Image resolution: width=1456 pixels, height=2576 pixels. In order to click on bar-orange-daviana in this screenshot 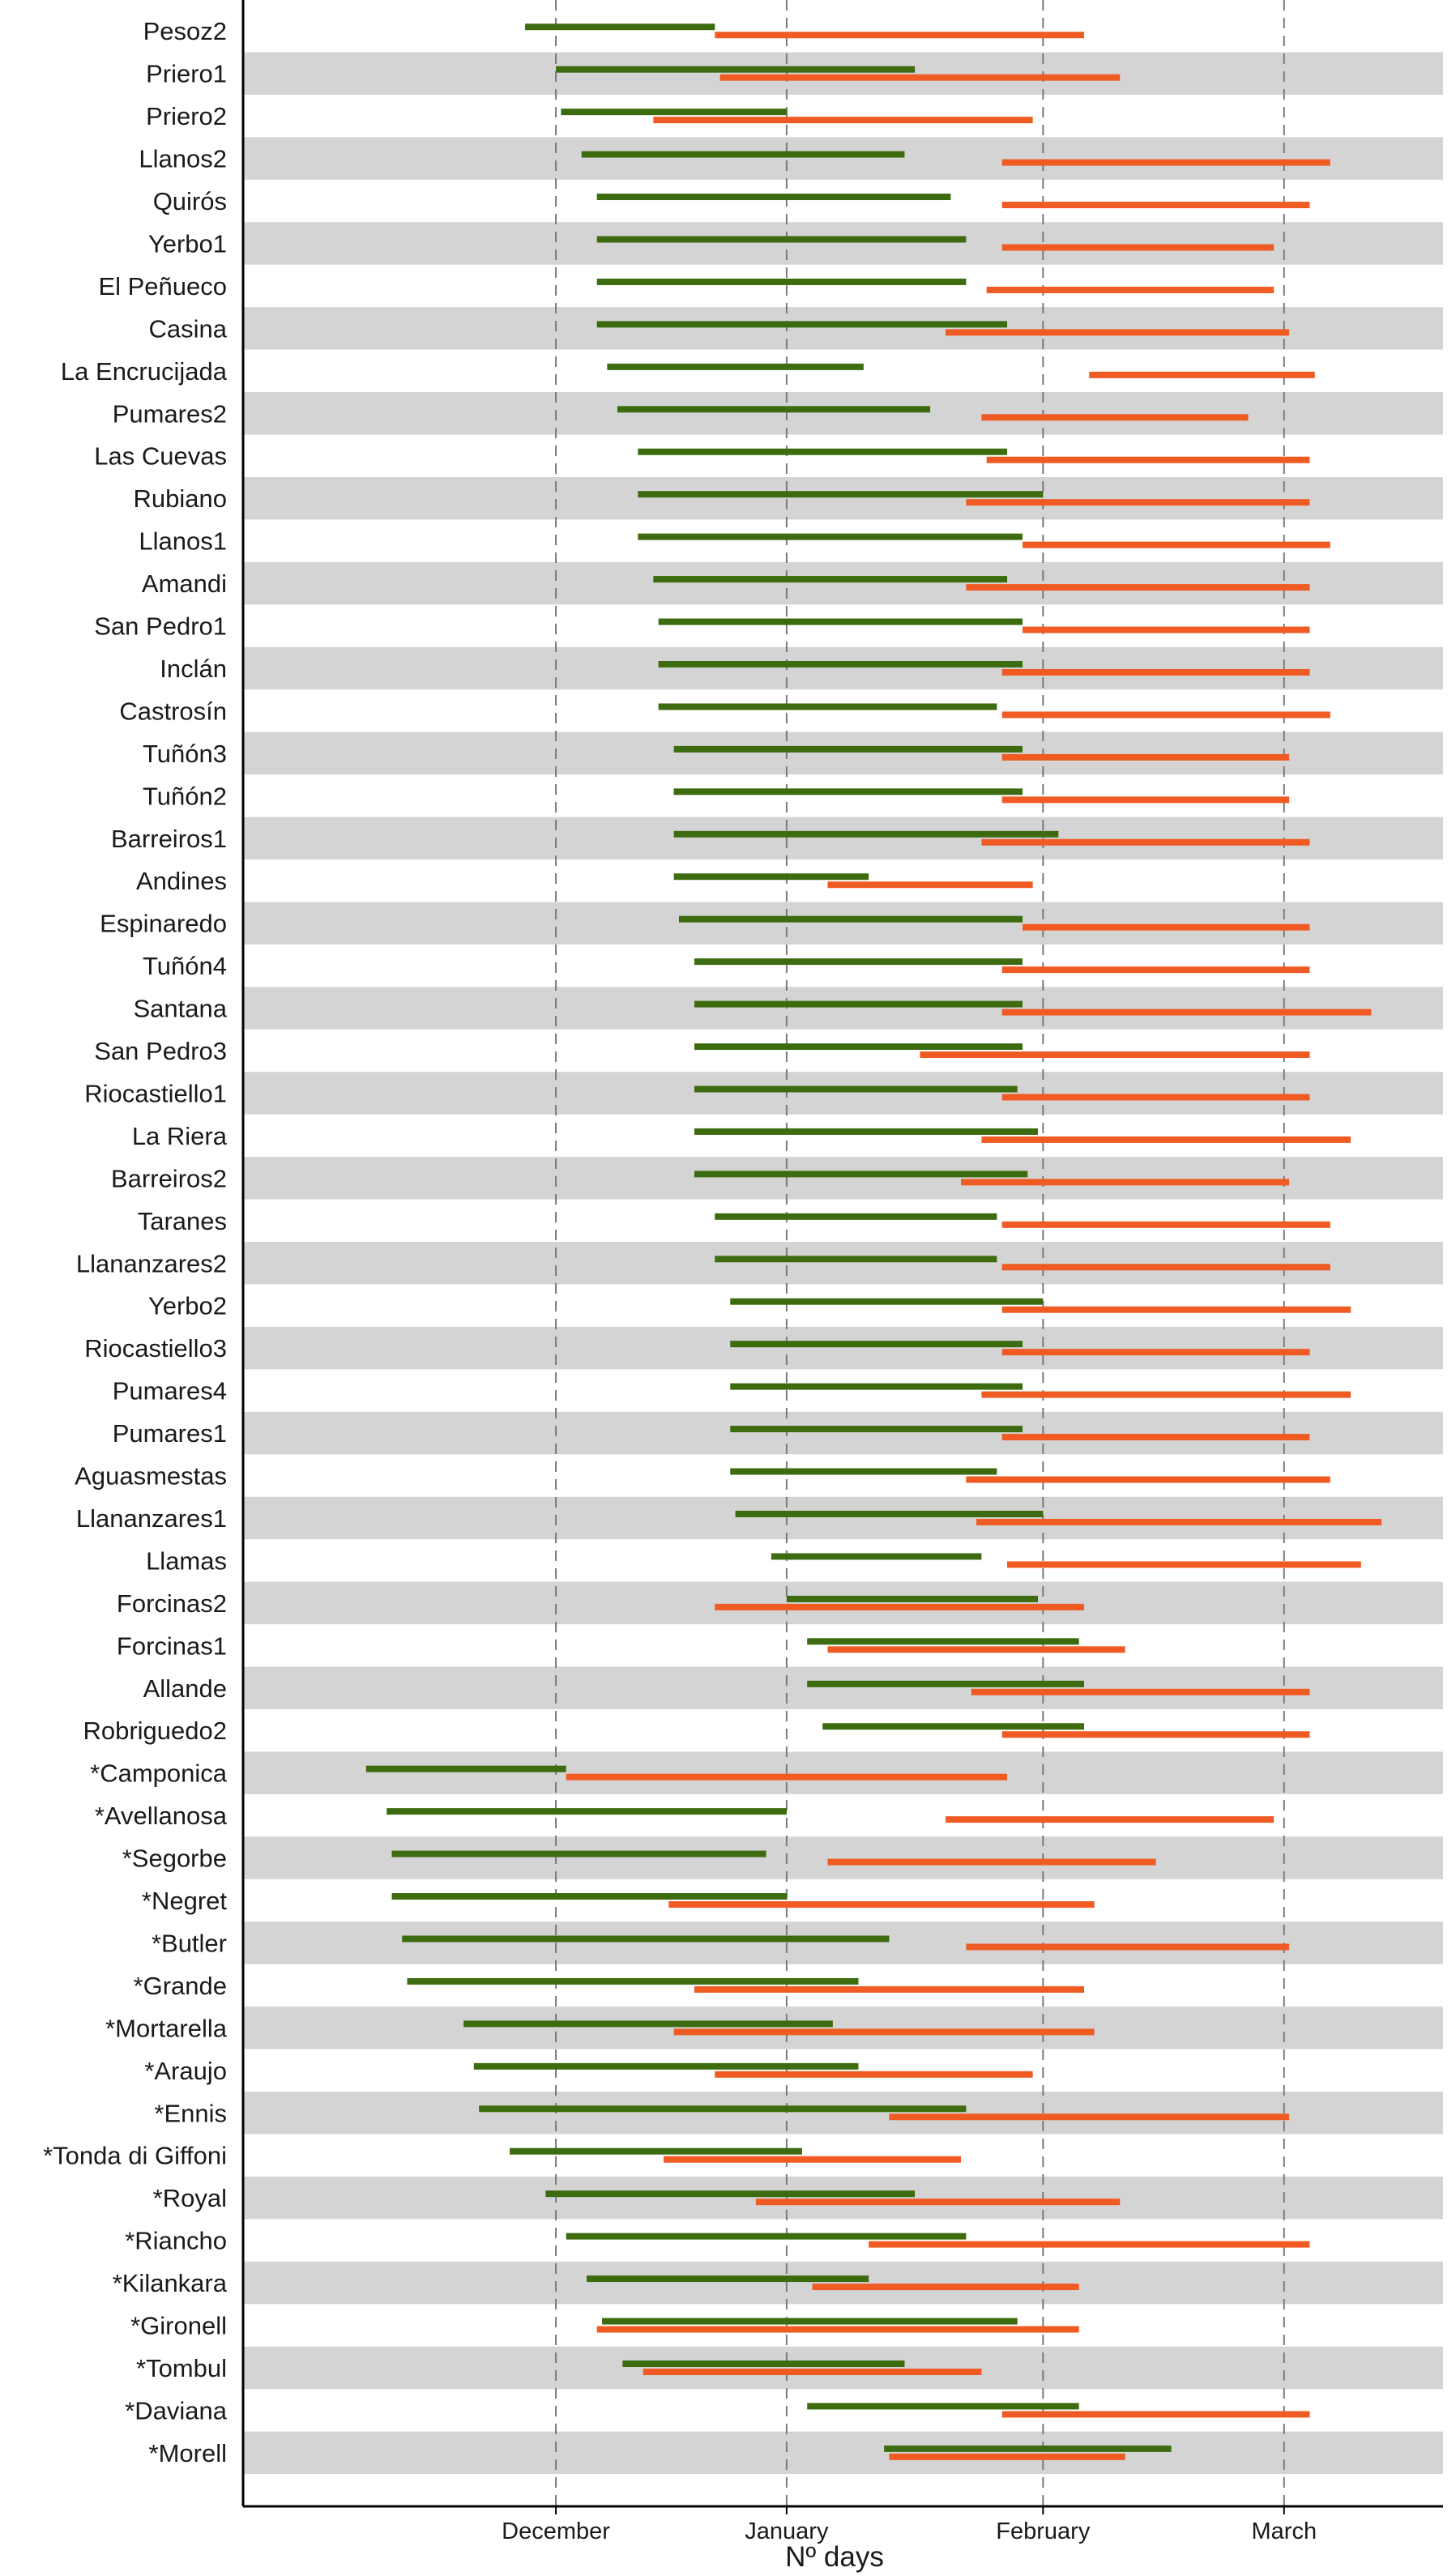, I will do `click(1156, 2414)`.